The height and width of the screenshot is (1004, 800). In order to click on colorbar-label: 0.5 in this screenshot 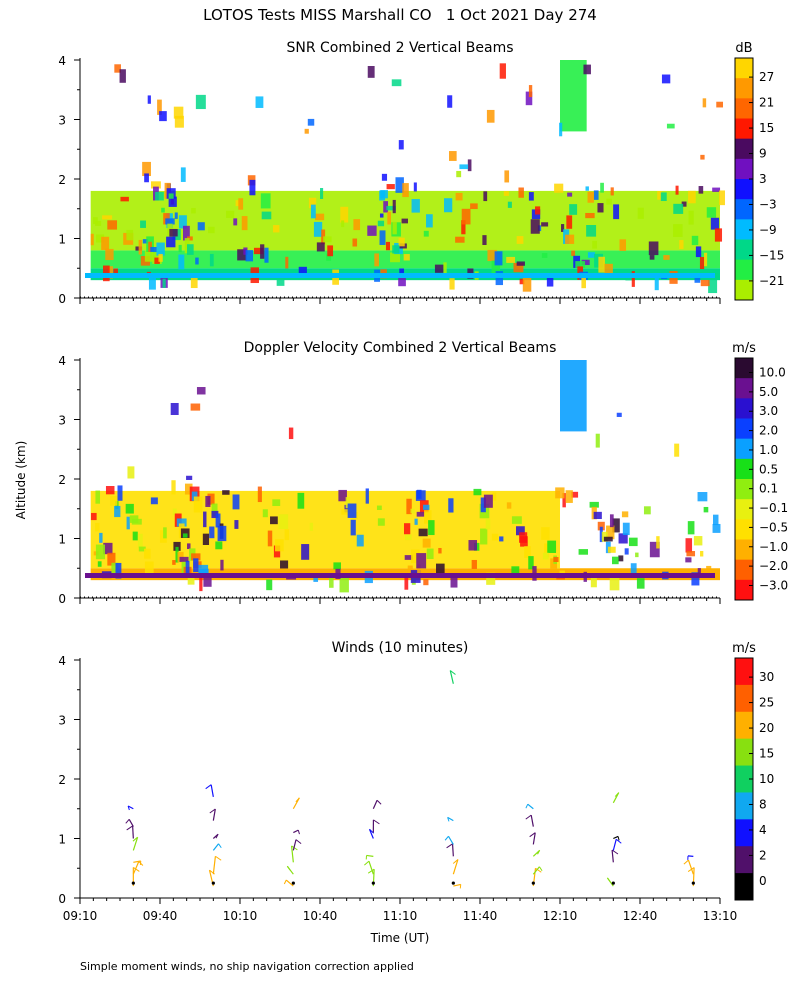, I will do `click(768, 469)`.